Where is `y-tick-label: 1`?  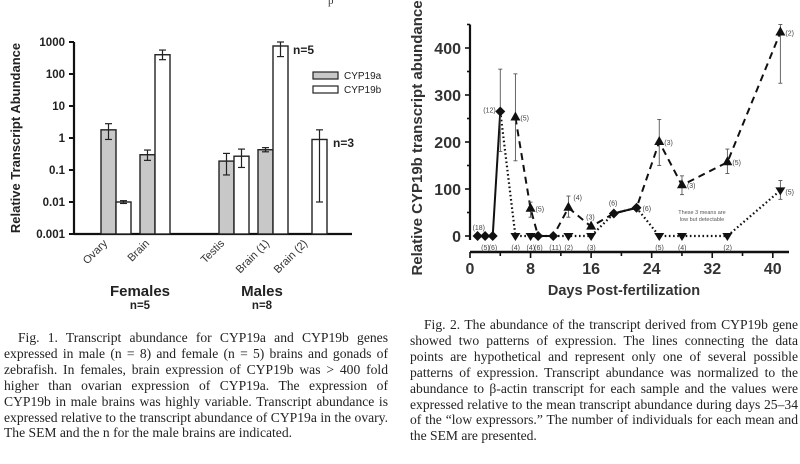 y-tick-label: 1 is located at coordinates (62, 139).